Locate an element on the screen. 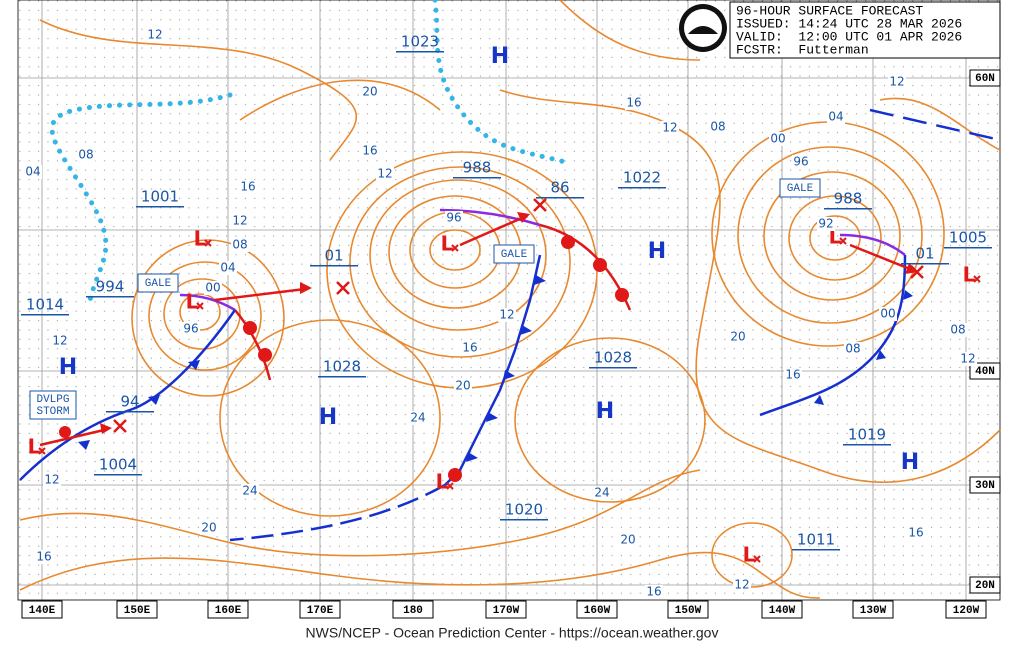  lat-label: 40N is located at coordinates (985, 372).